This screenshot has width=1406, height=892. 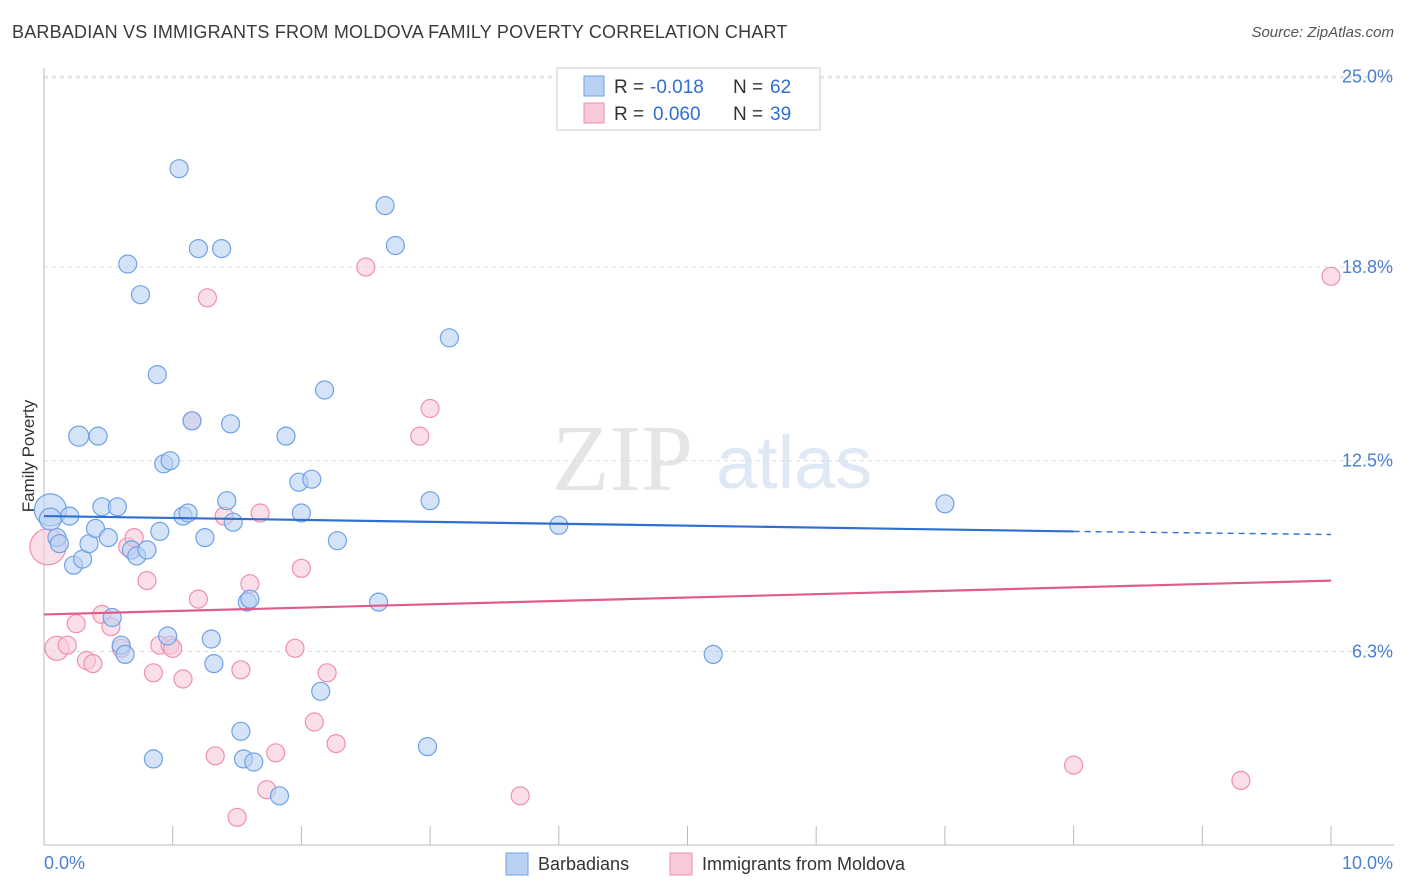 I want to click on trend-lines, so click(x=687, y=565).